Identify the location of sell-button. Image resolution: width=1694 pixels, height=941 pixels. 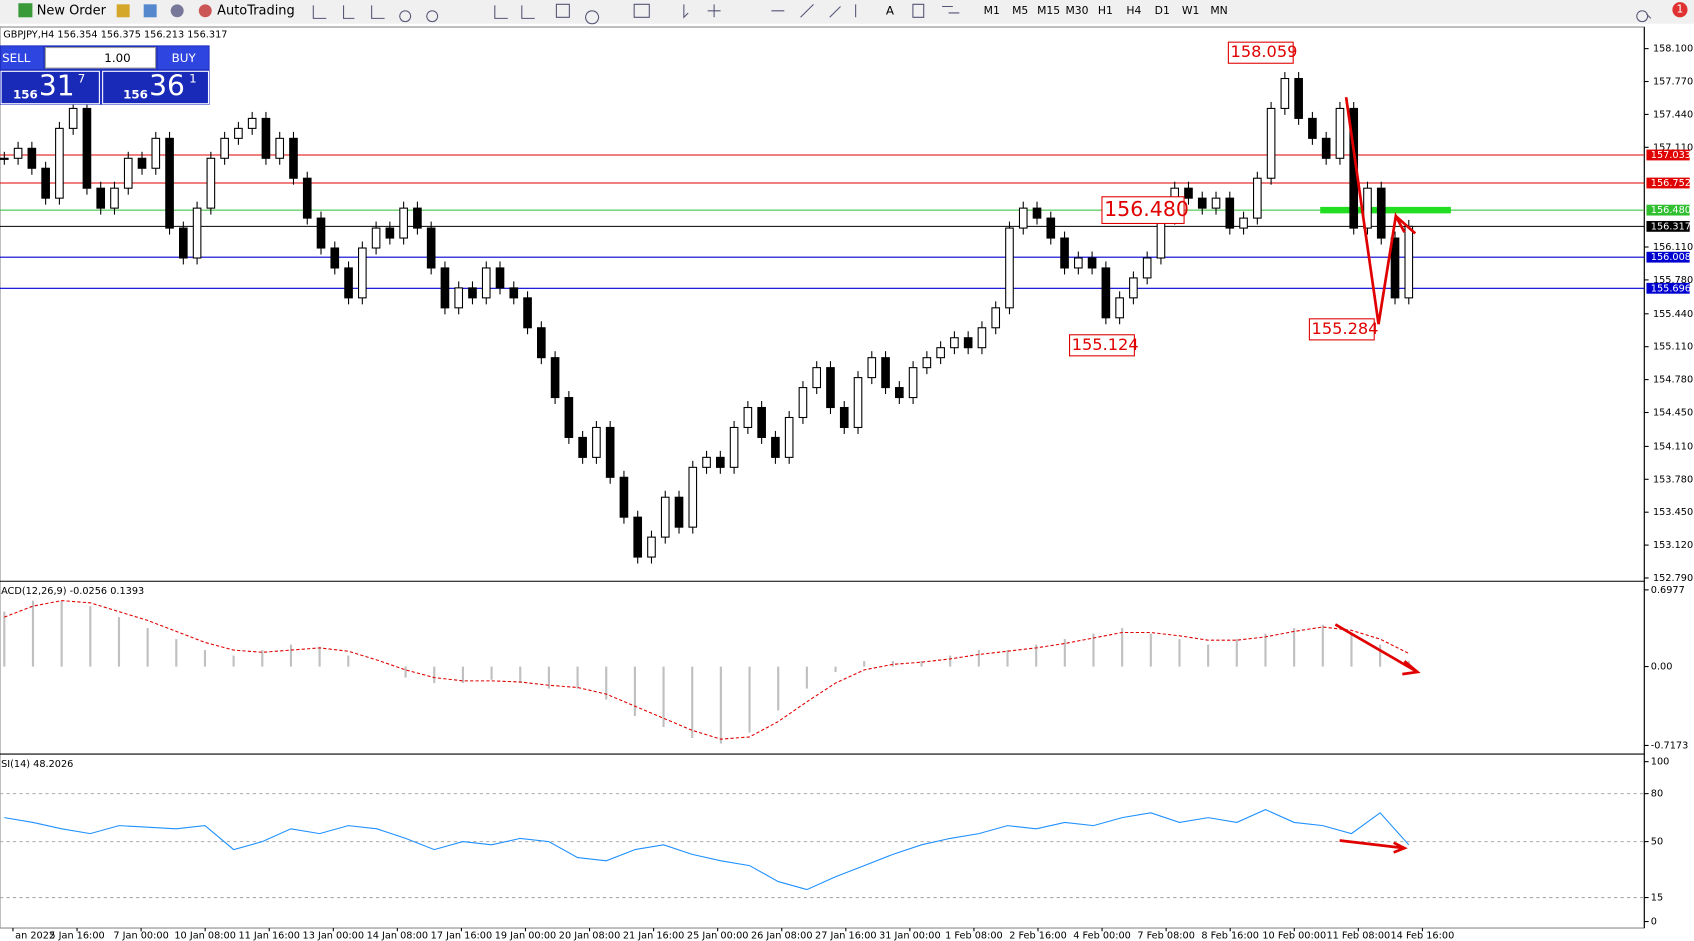
(22, 58).